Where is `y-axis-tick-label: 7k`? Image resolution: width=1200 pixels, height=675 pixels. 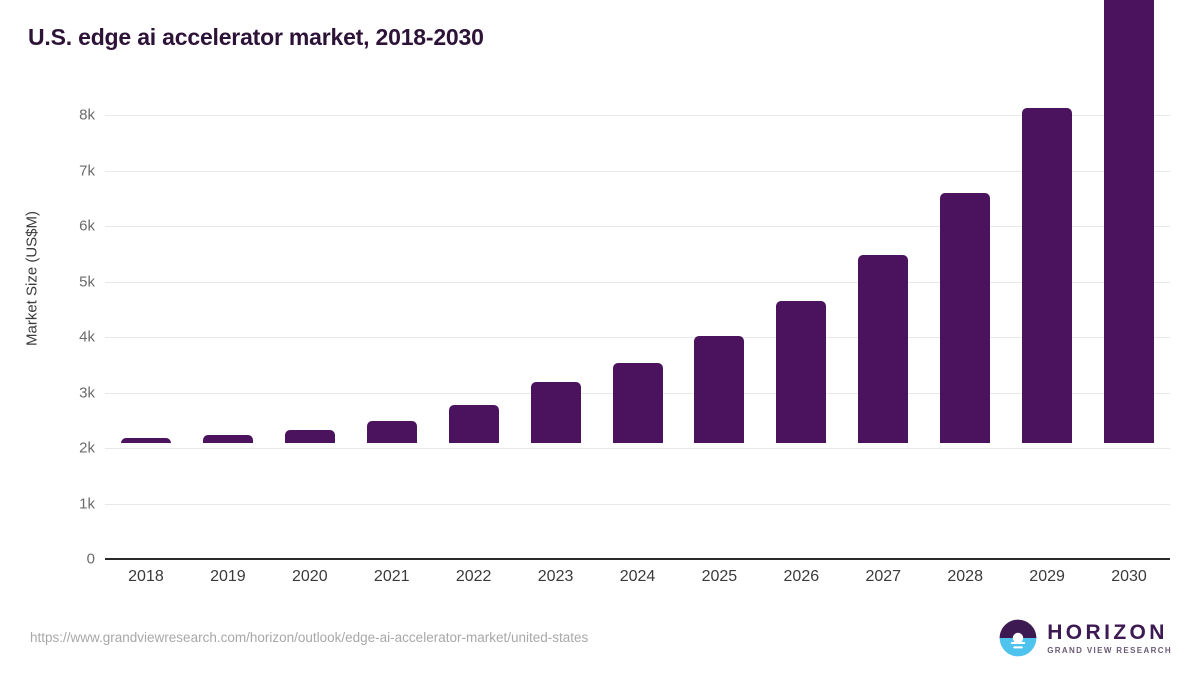
y-axis-tick-label: 7k is located at coordinates (87, 170).